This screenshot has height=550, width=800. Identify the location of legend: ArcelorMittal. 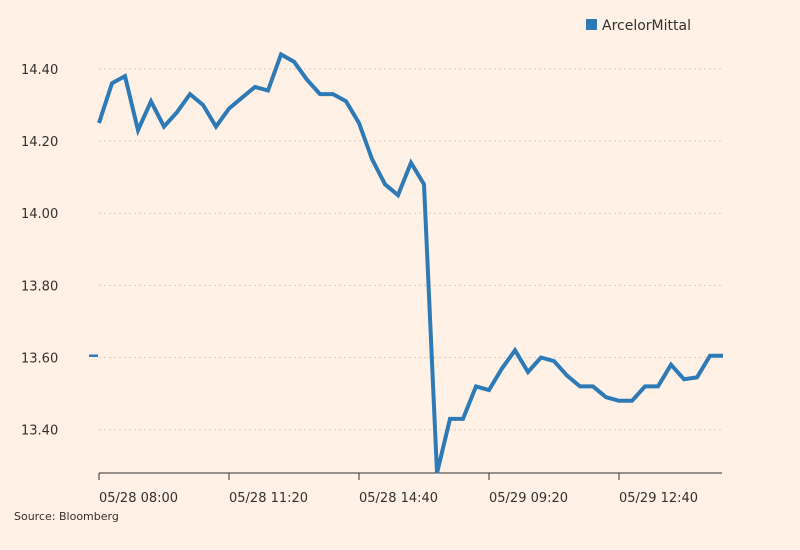
(638, 26).